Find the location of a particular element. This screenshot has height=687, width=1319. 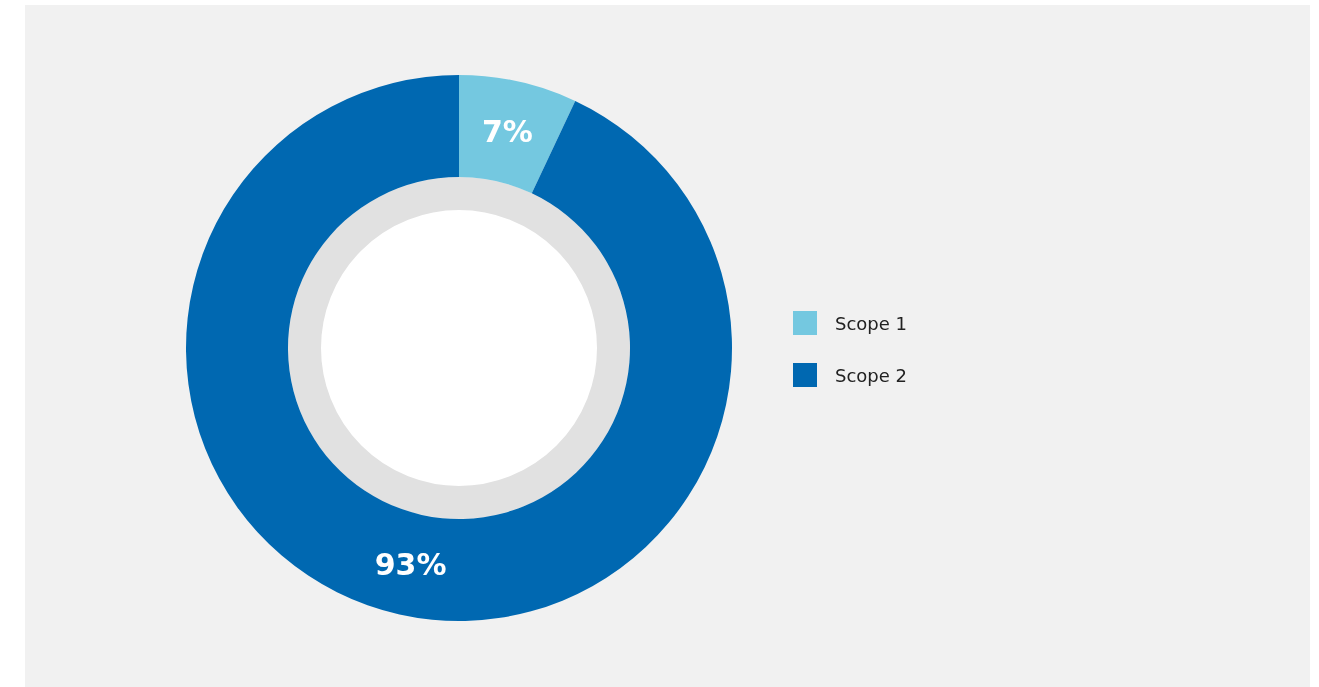

legend-label: Scope 2 is located at coordinates (871, 375).